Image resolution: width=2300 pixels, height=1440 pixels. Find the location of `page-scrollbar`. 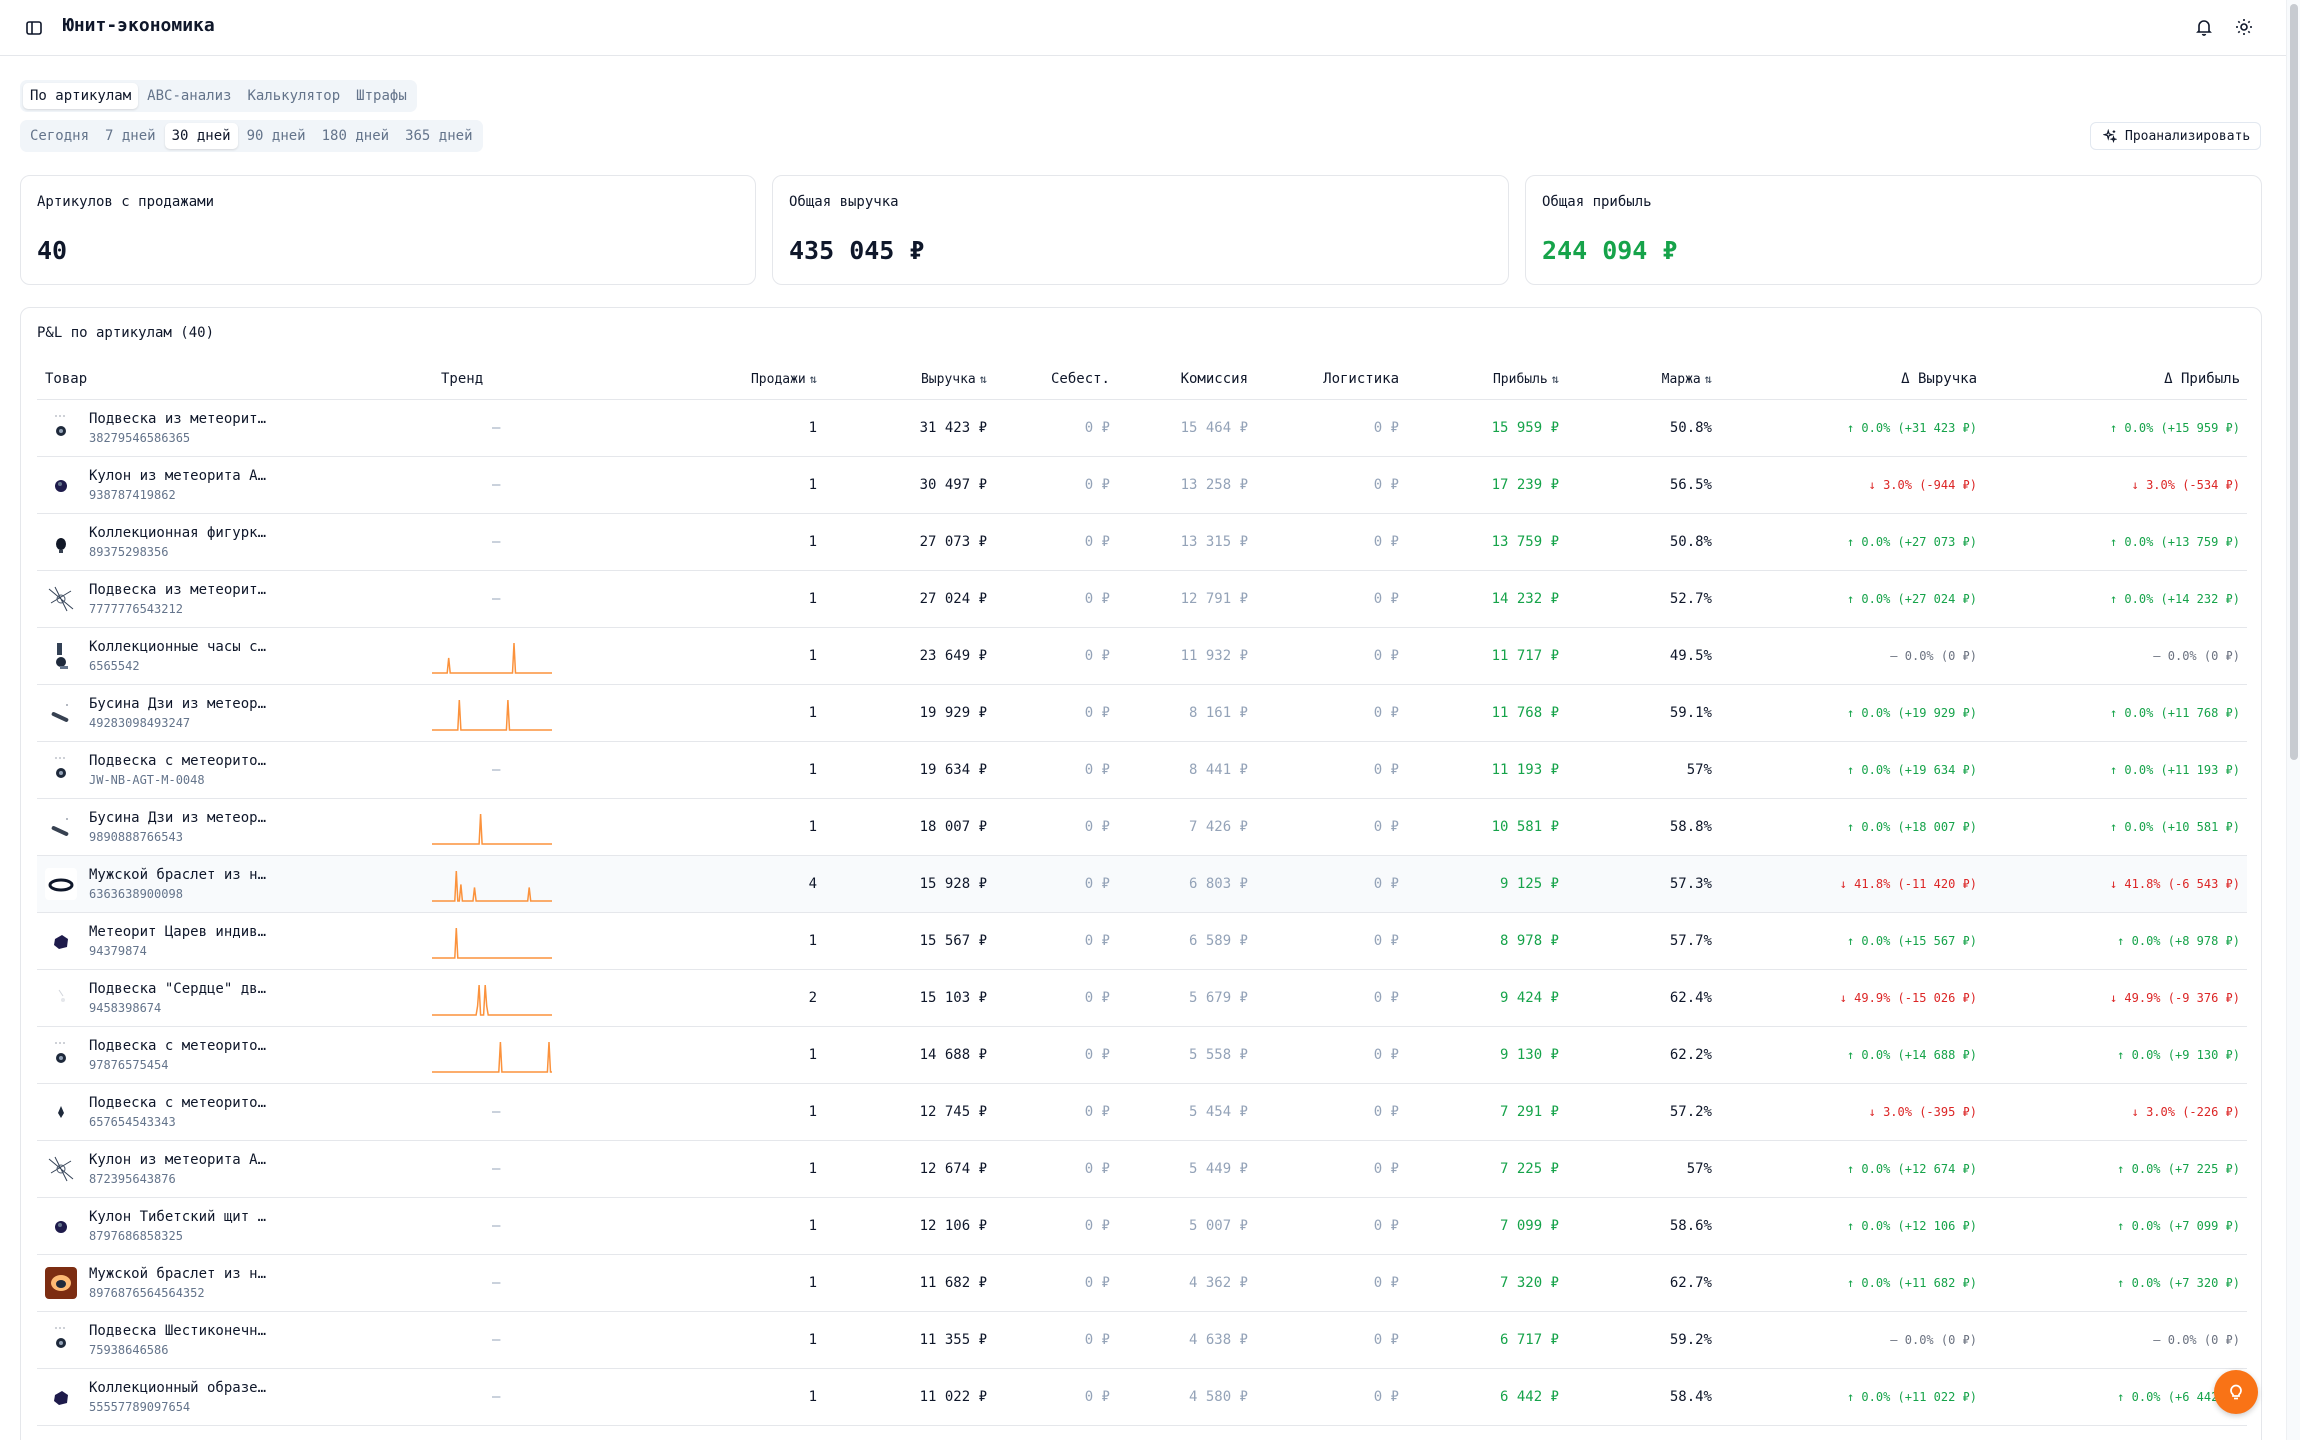

page-scrollbar is located at coordinates (2293, 720).